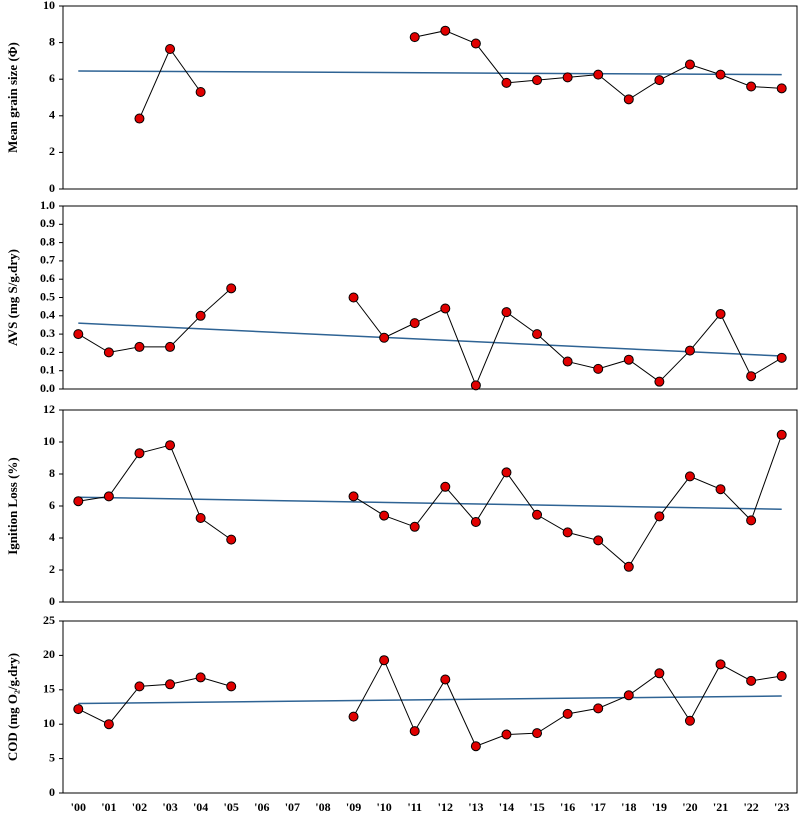  Describe the element at coordinates (52, 505) in the screenshot. I see `y-tick-label: 6` at that location.